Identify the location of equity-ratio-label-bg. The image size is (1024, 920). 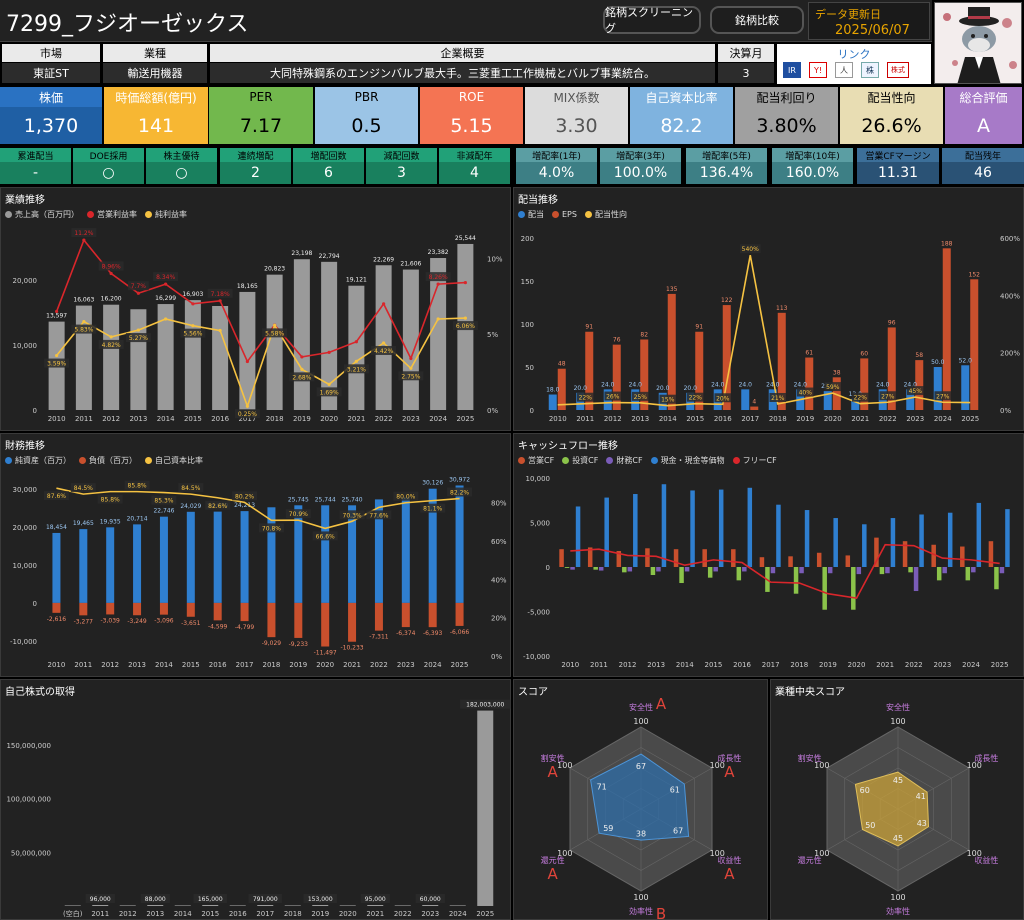
(110, 499).